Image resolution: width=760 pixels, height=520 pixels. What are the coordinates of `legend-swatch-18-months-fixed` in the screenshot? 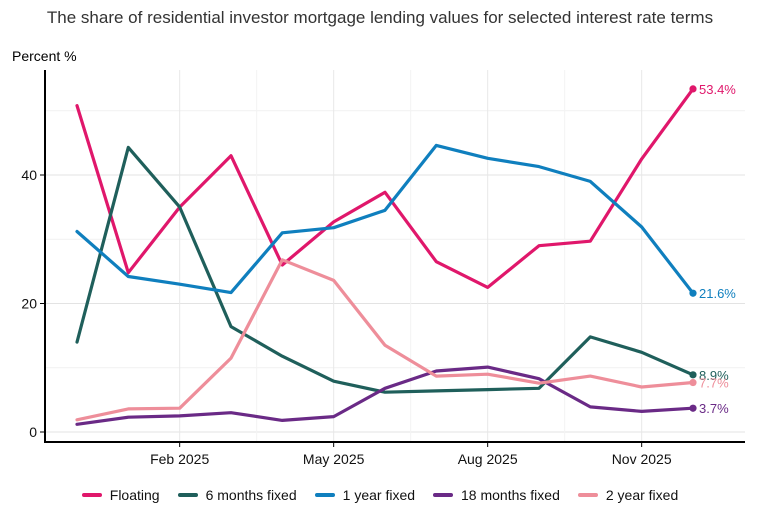 It's located at (443, 495).